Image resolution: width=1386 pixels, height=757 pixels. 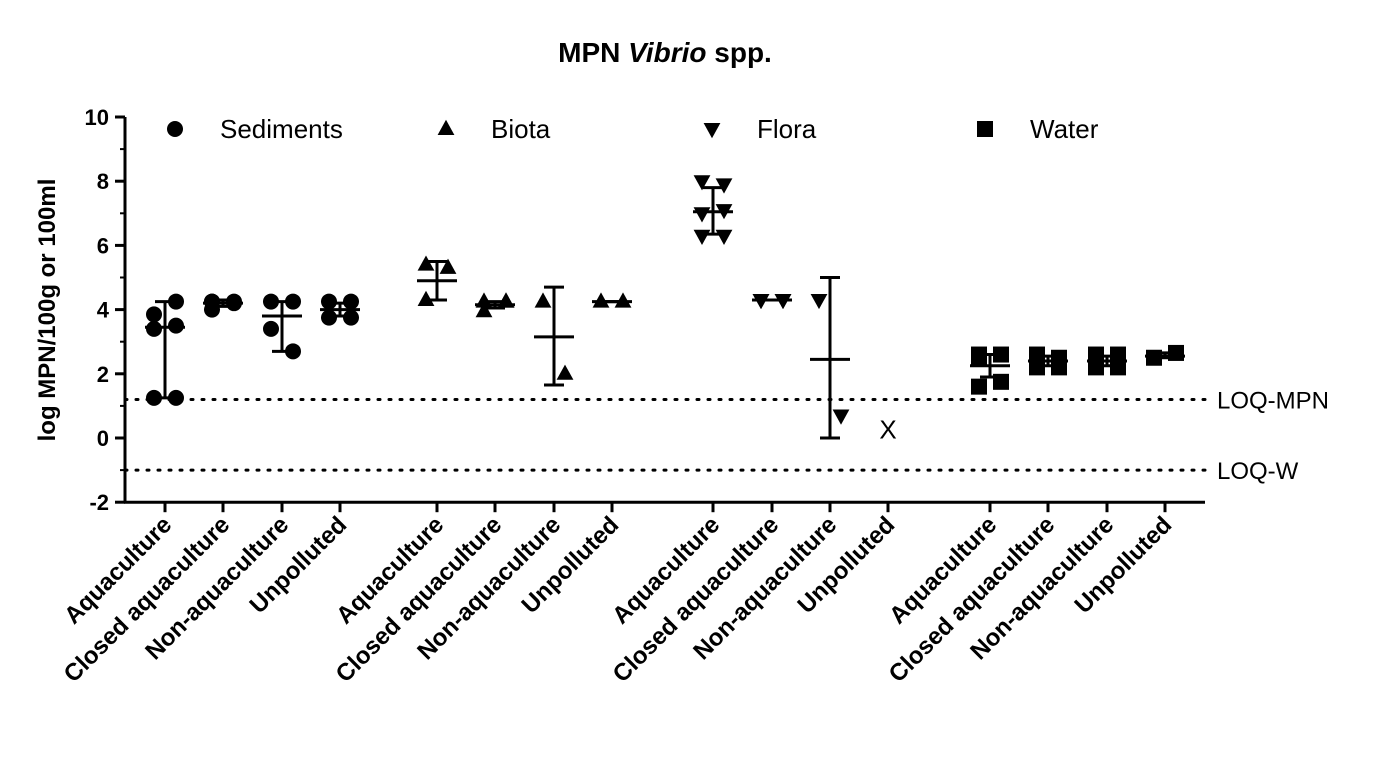 I want to click on legend-marker-circle, so click(x=175, y=129).